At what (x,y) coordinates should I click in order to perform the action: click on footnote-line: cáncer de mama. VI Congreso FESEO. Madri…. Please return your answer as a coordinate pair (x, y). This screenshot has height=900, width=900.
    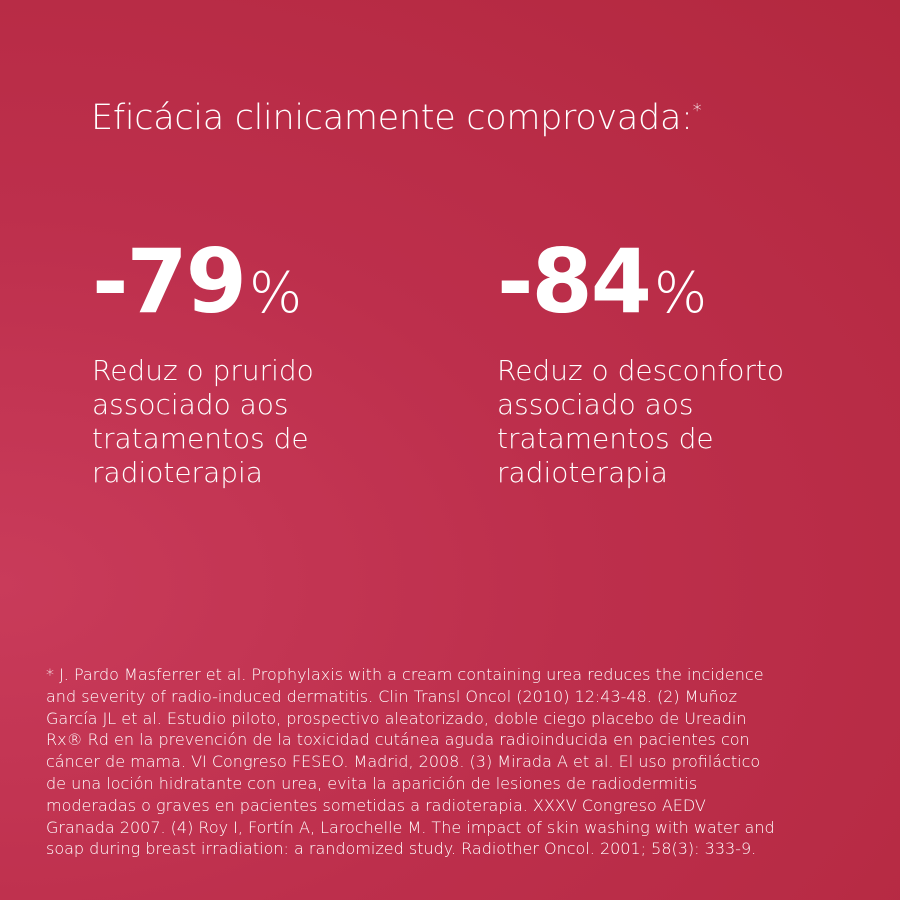
    Looking at the image, I should click on (403, 762).